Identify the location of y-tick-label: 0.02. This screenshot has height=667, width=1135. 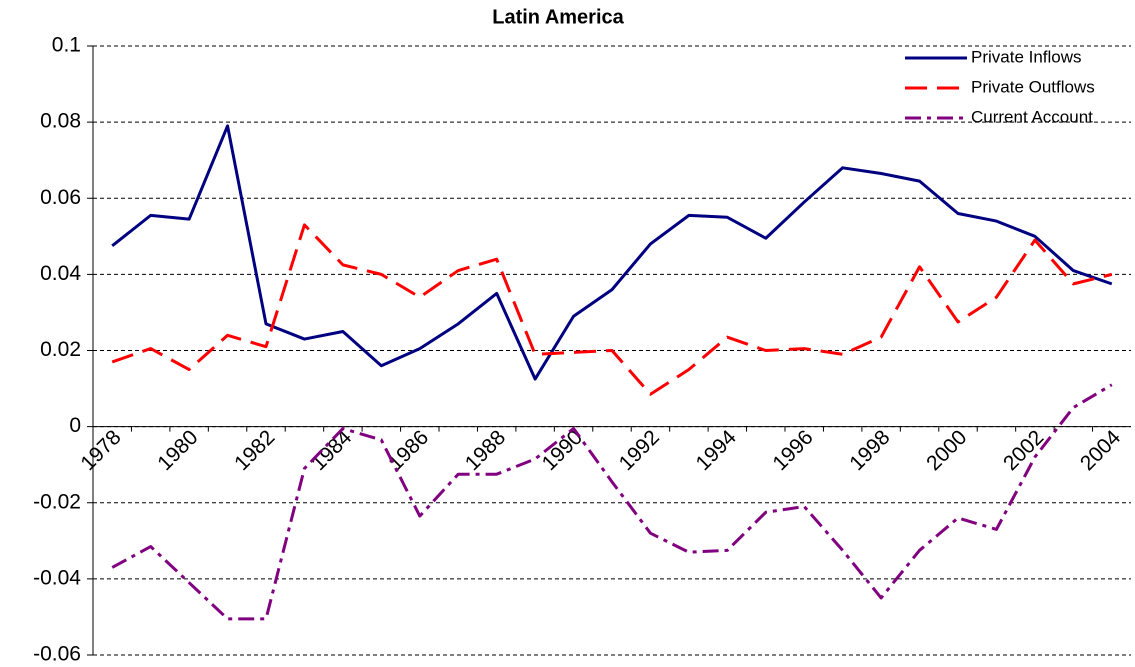
(60, 349).